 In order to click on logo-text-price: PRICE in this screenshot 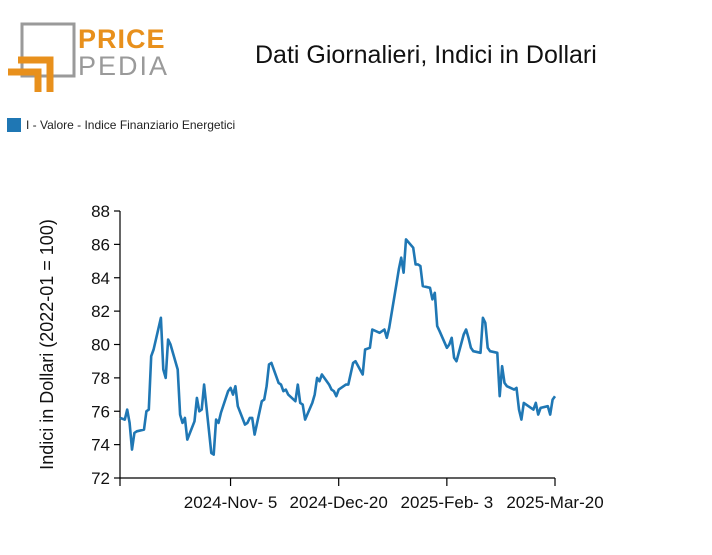, I will do `click(122, 39)`.